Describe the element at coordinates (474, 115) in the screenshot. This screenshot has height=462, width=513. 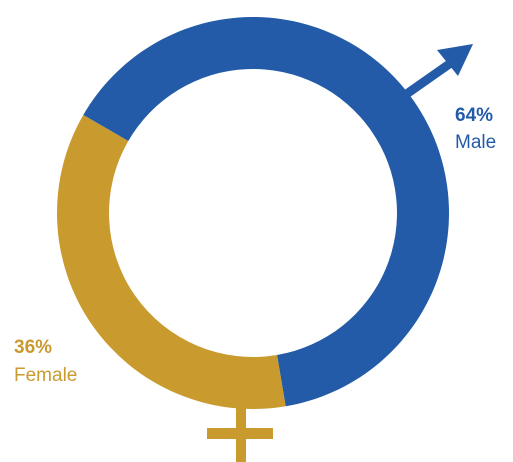
I see `male-percent-label: 64%` at that location.